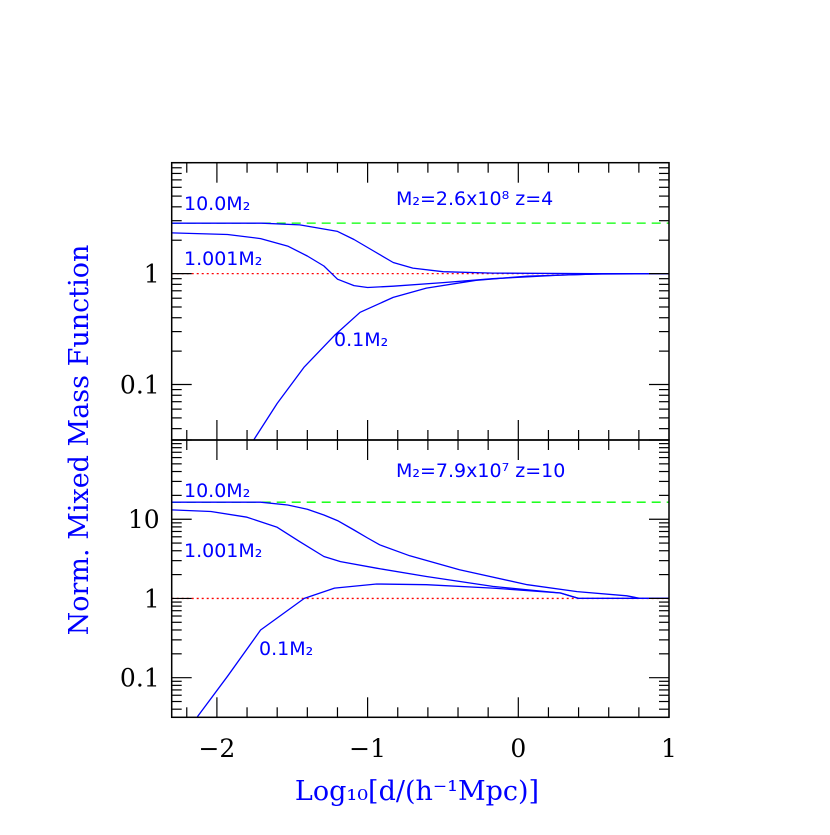 The image size is (830, 835). What do you see at coordinates (152, 598) in the screenshot?
I see `bottom-y-tick-label: 1` at bounding box center [152, 598].